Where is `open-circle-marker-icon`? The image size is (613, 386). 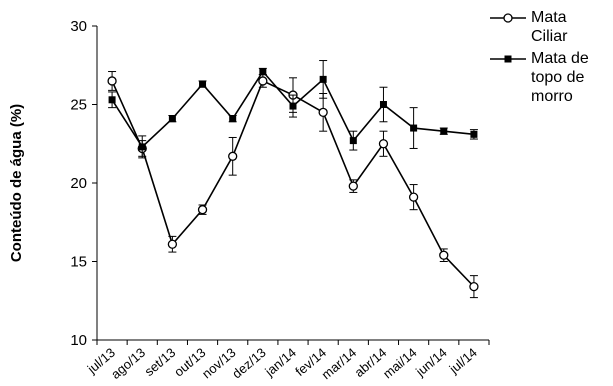 open-circle-marker-icon is located at coordinates (508, 18).